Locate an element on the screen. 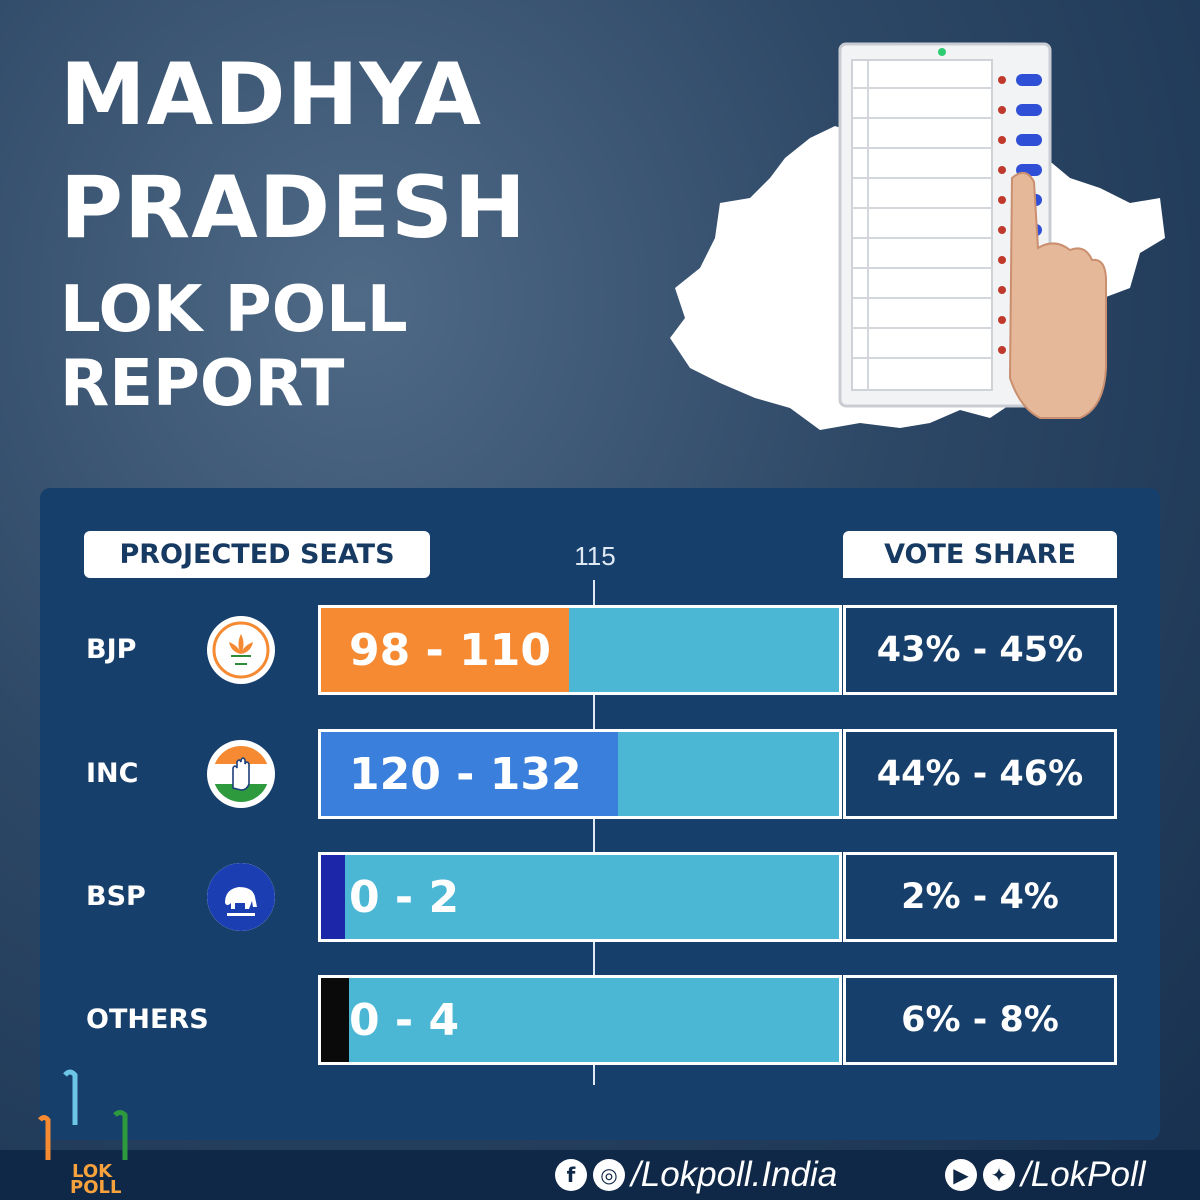 The width and height of the screenshot is (1200, 1200). finger-hand is located at coordinates (1057, 295).